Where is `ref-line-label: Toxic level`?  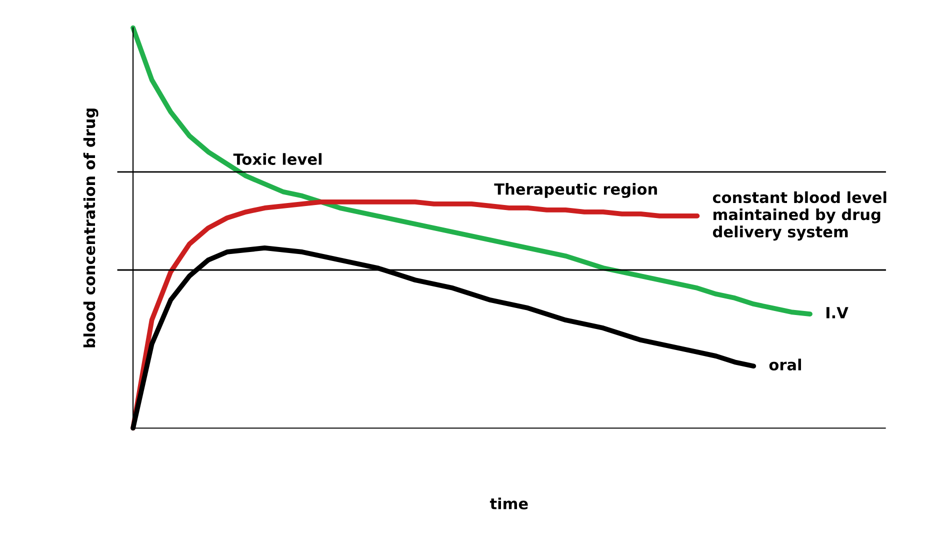
ref-line-label: Toxic level is located at coordinates (277, 159).